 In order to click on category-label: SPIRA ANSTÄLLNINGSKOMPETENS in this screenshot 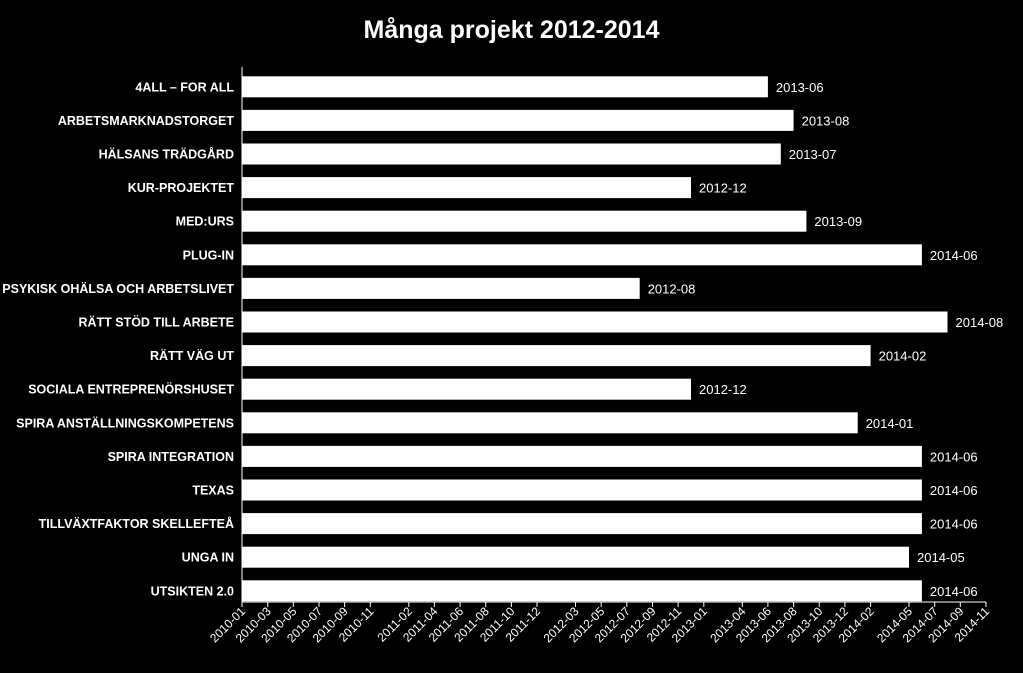, I will do `click(125, 422)`.